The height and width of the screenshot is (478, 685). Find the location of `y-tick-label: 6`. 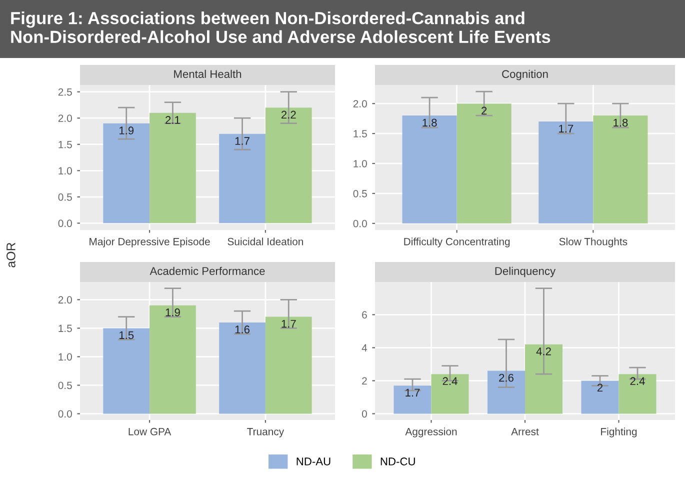

y-tick-label: 6 is located at coordinates (364, 315).